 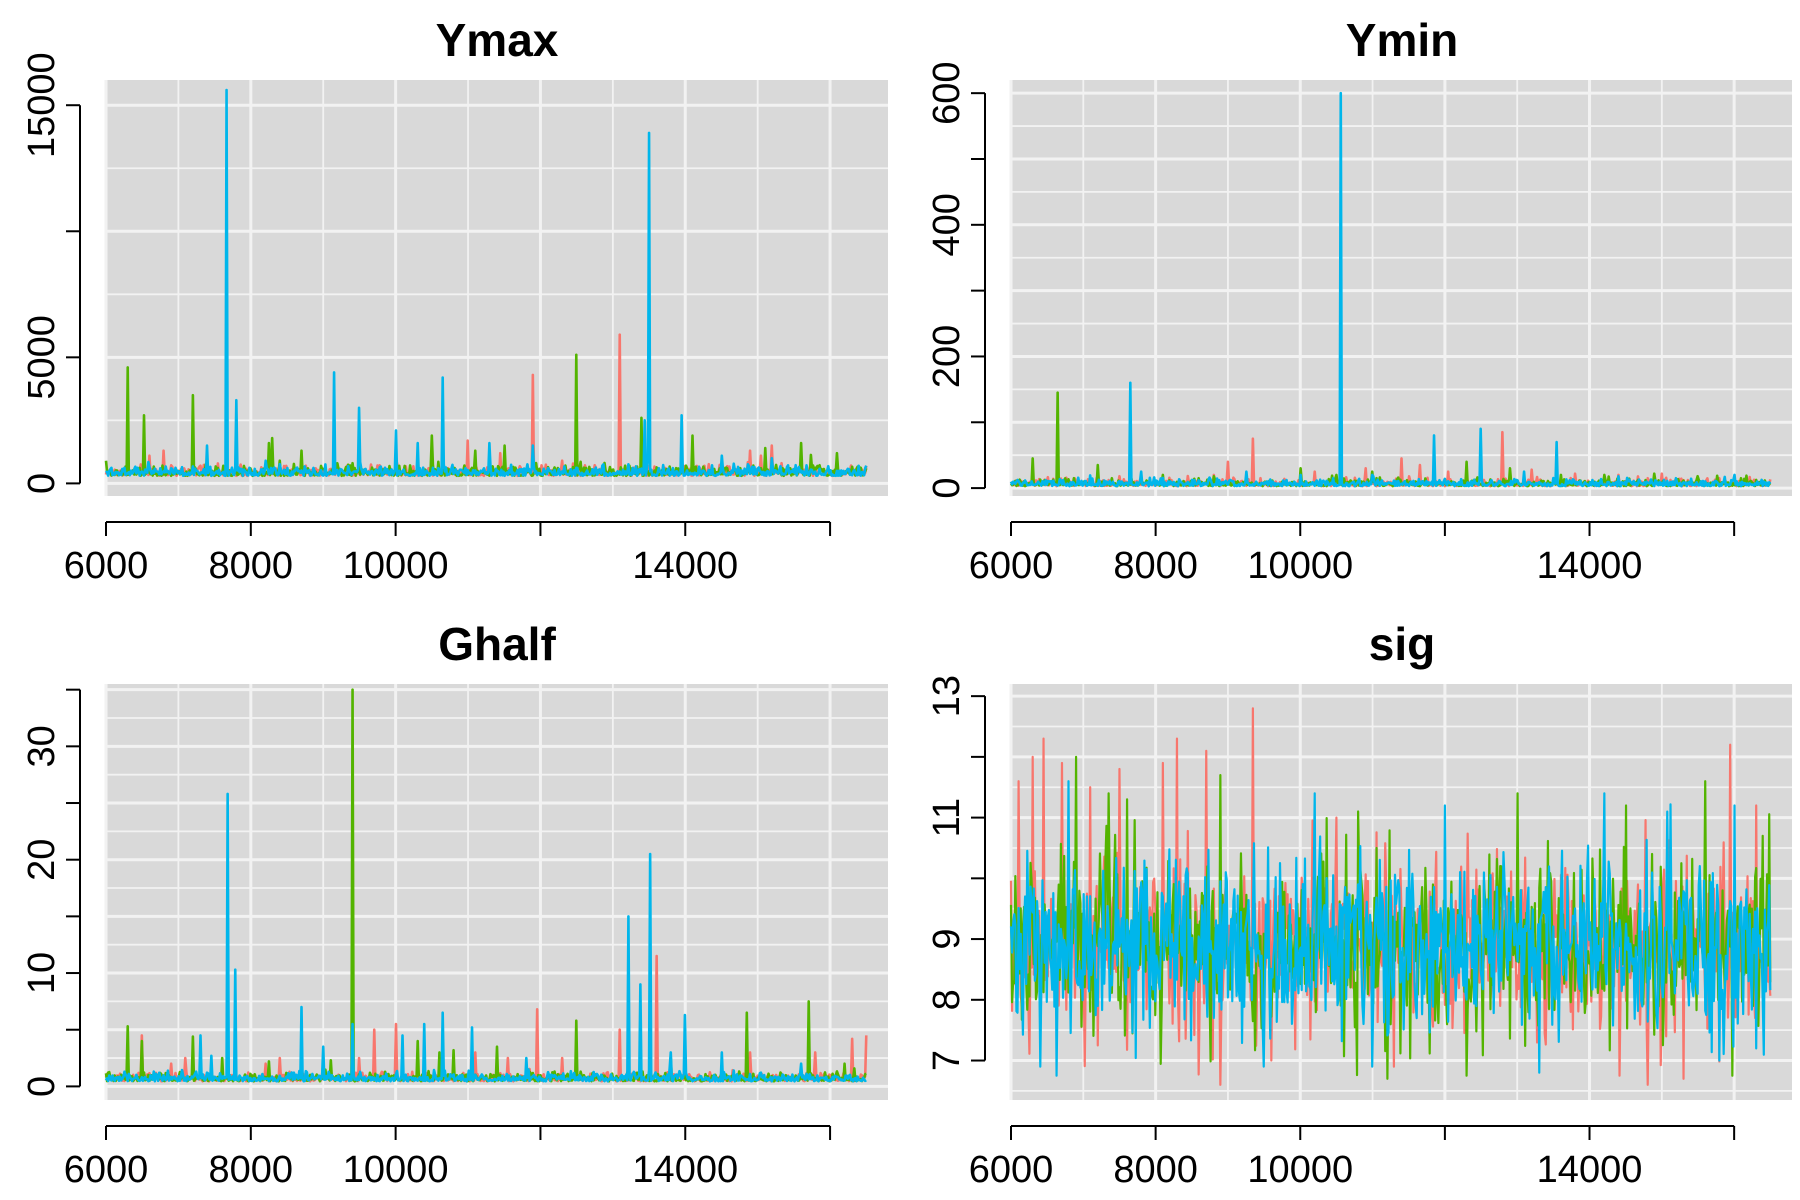 What do you see at coordinates (42, 973) in the screenshot?
I see `y-tick-label: 10` at bounding box center [42, 973].